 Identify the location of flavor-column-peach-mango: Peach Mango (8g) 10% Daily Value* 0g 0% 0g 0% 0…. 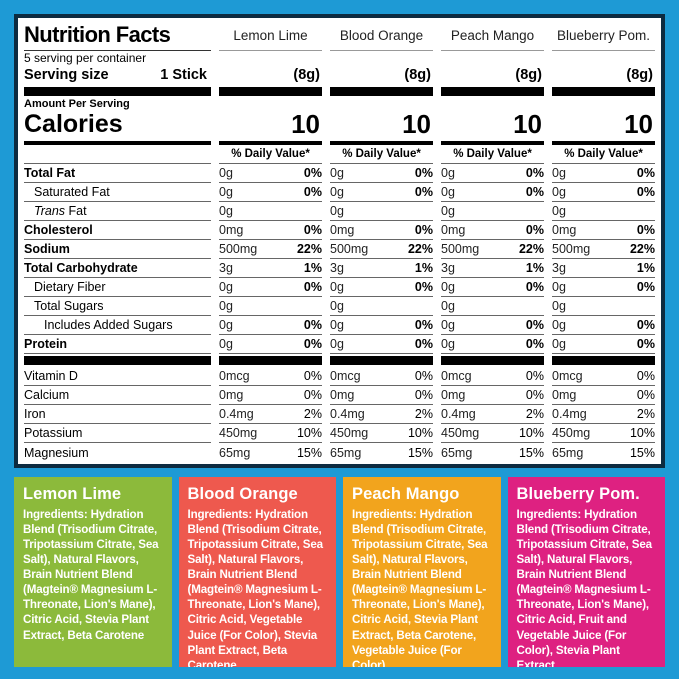
(492, 242).